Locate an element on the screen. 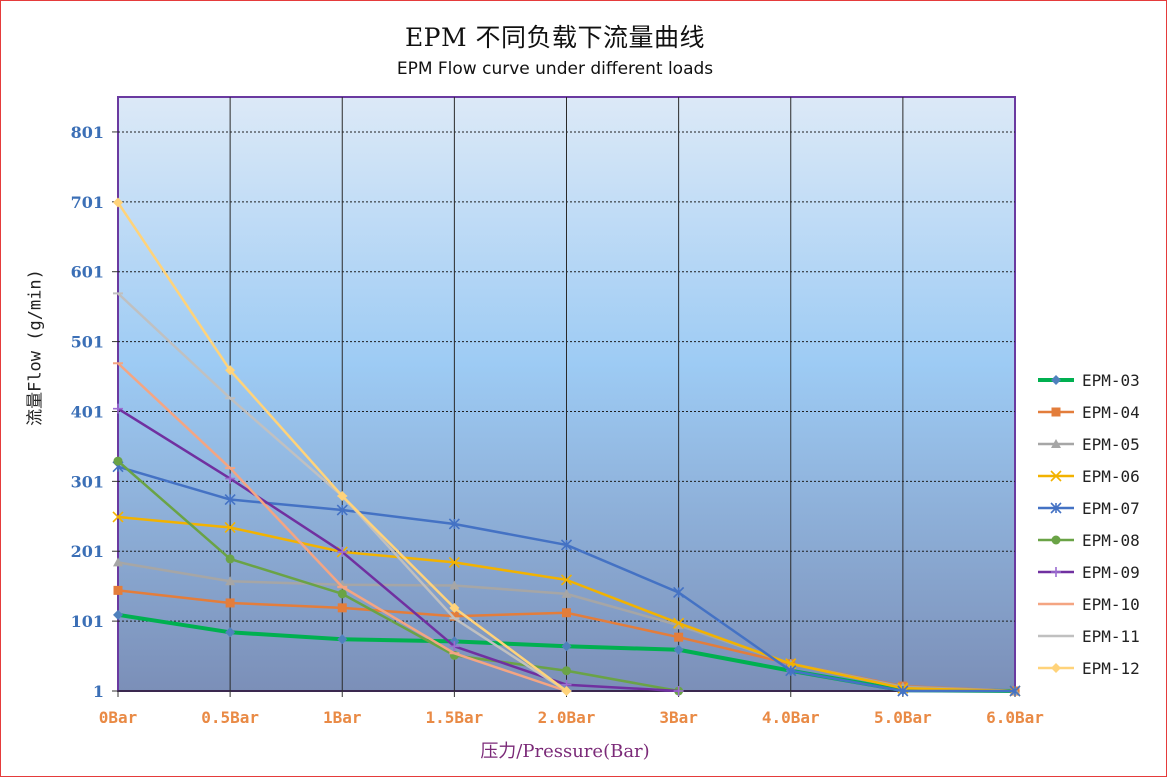  legend-label: EPM-09 is located at coordinates (1111, 572).